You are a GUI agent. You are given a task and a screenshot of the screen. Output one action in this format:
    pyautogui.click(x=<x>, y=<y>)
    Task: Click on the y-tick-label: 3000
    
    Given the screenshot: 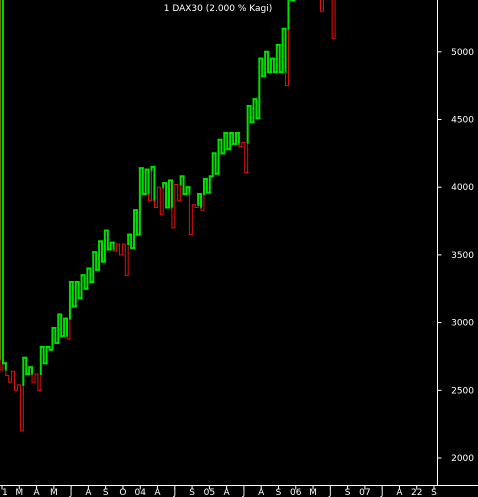 What is the action you would take?
    pyautogui.click(x=462, y=324)
    